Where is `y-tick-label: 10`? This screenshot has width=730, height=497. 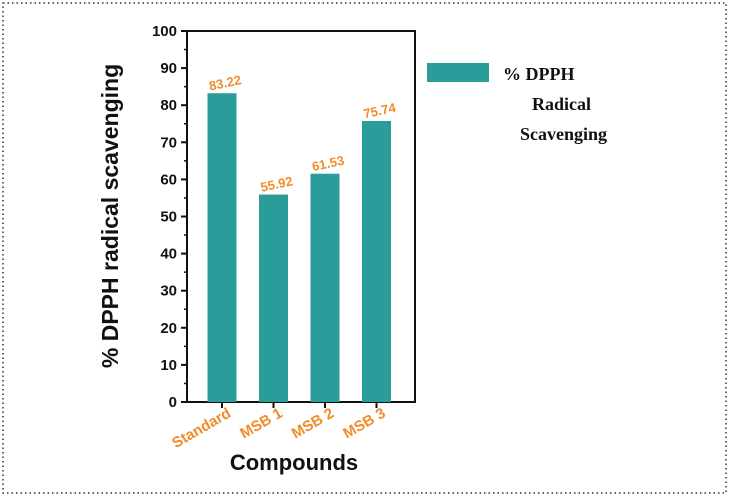 y-tick-label: 10 is located at coordinates (168, 365).